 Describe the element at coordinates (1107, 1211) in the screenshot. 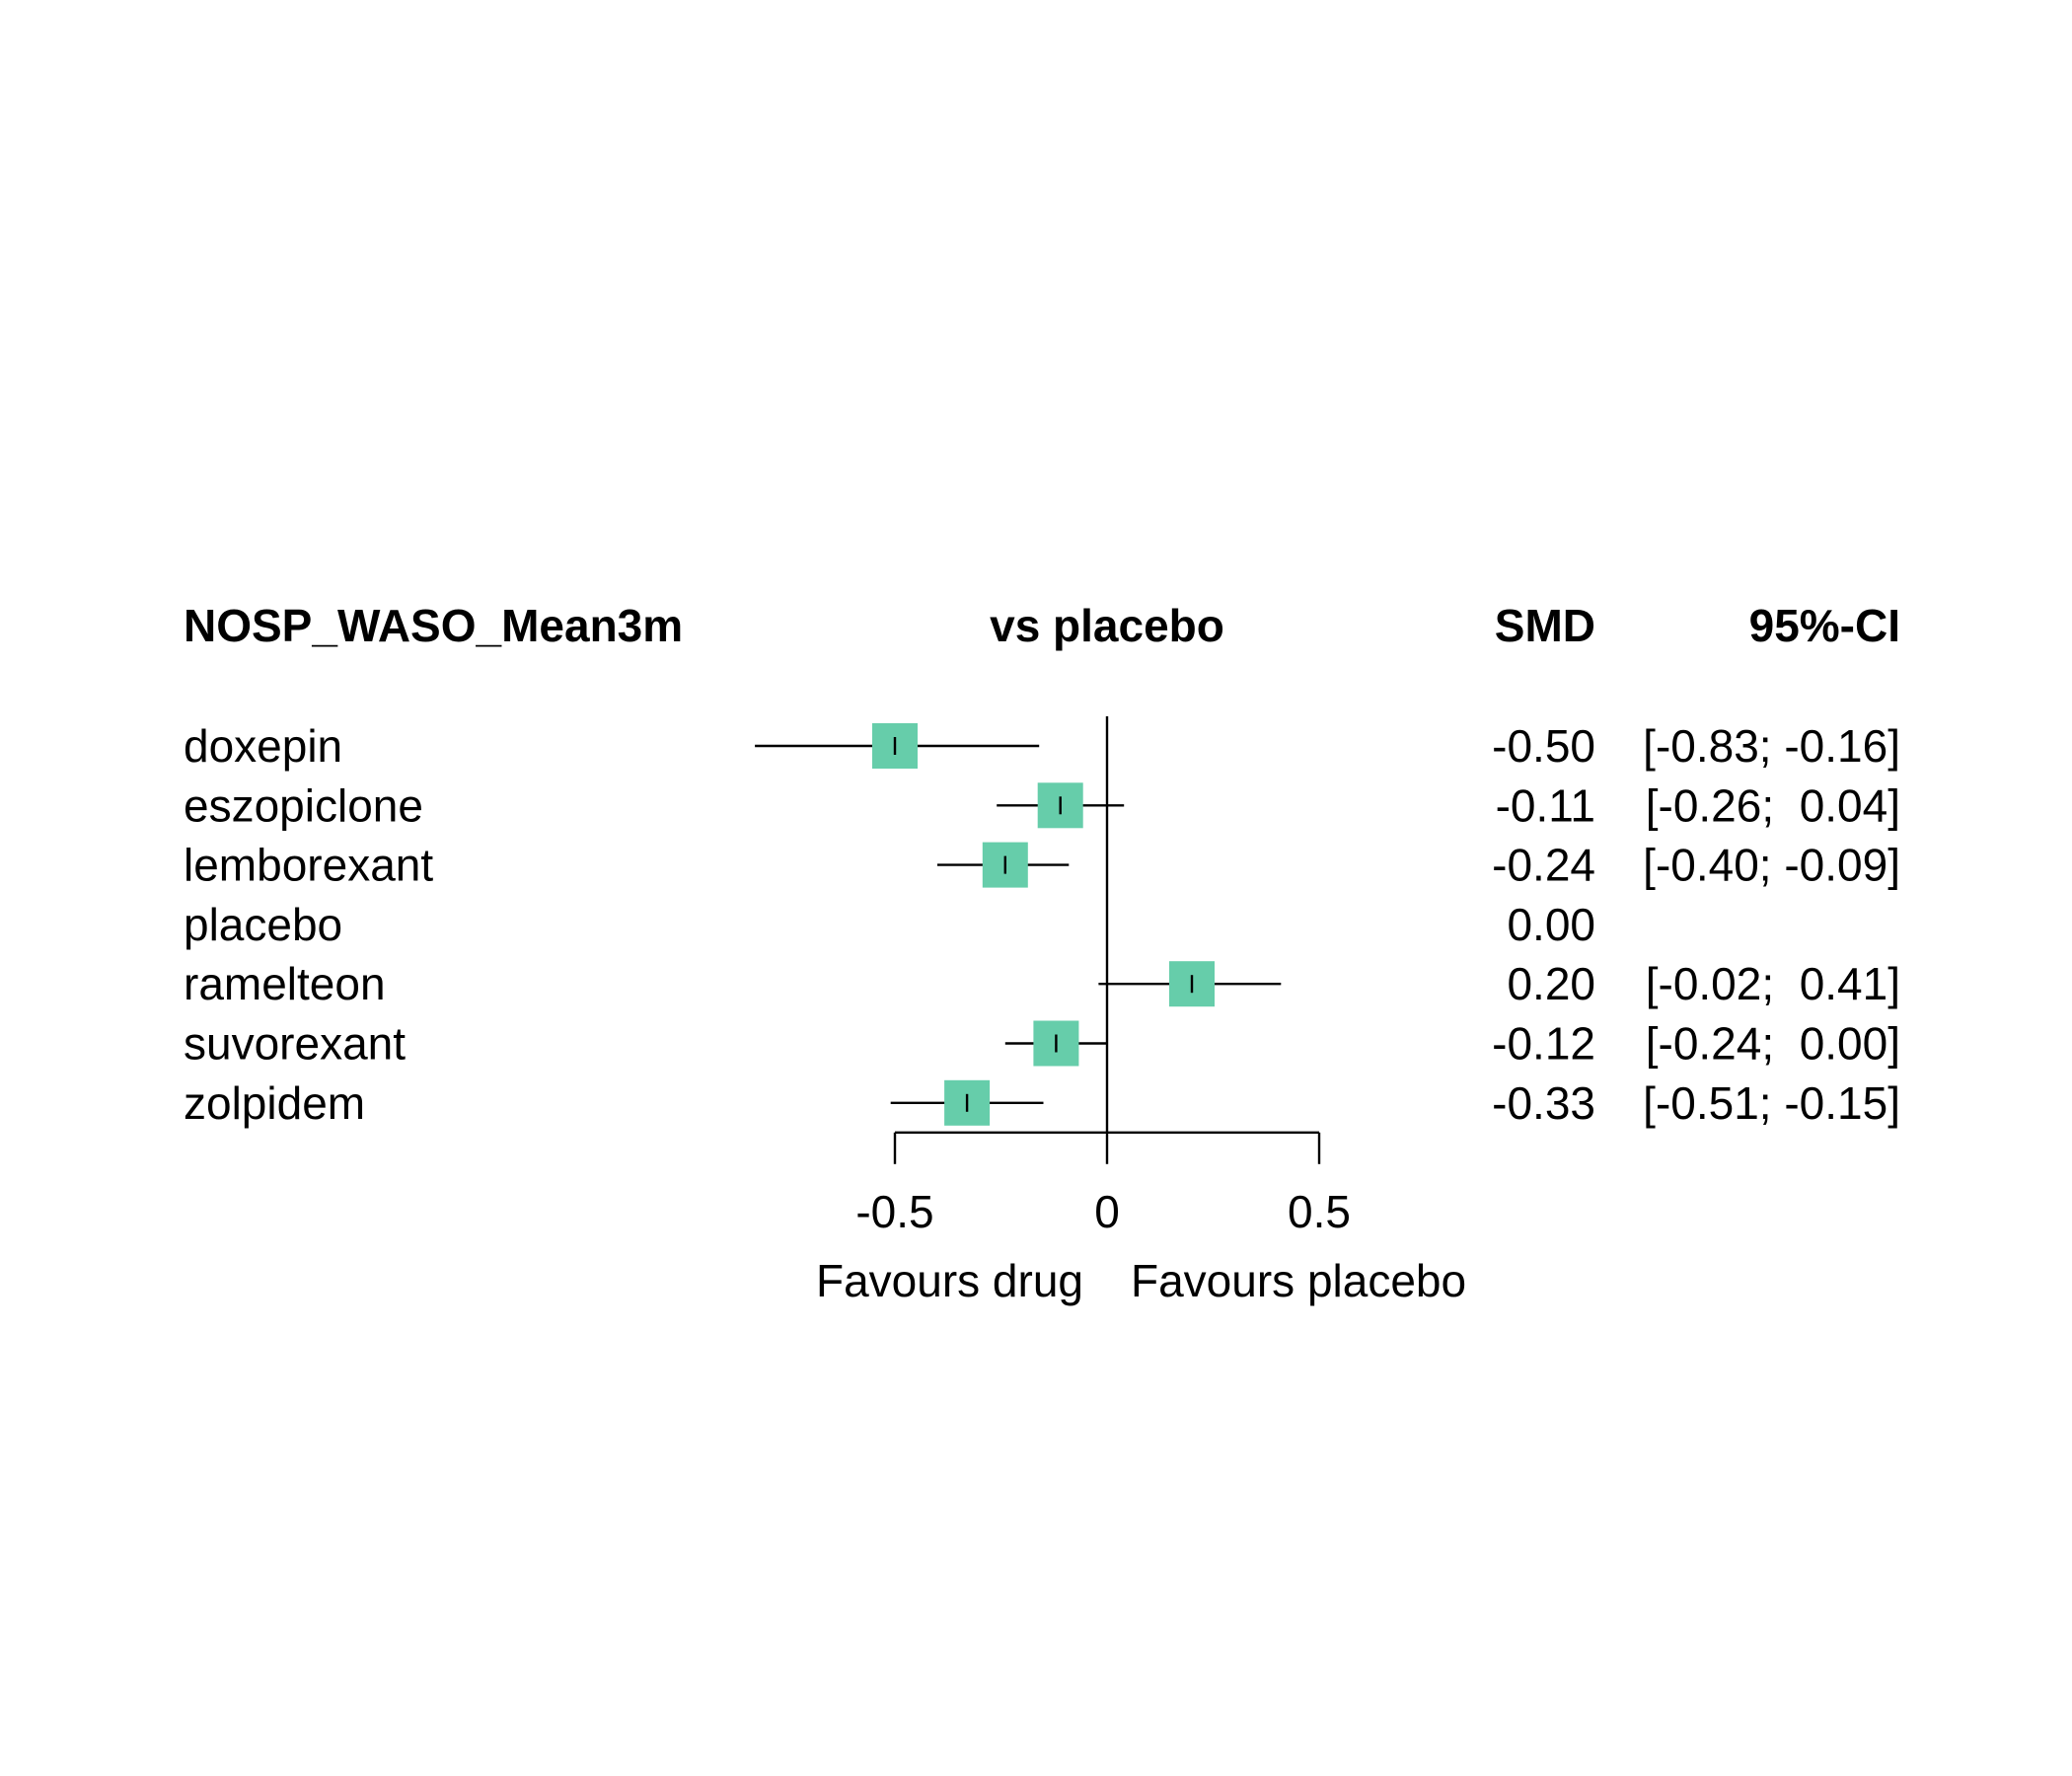

I see `x-tick-label: 0` at that location.